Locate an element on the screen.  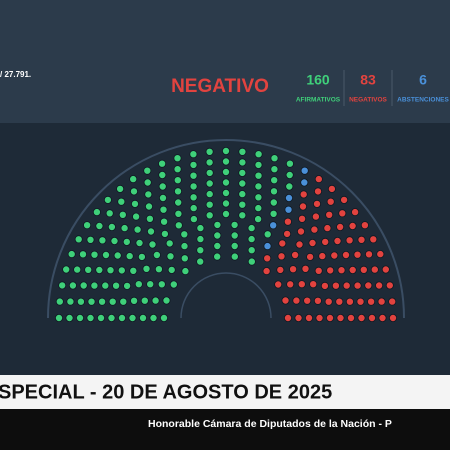
banner is located at coordinates (225, 392).